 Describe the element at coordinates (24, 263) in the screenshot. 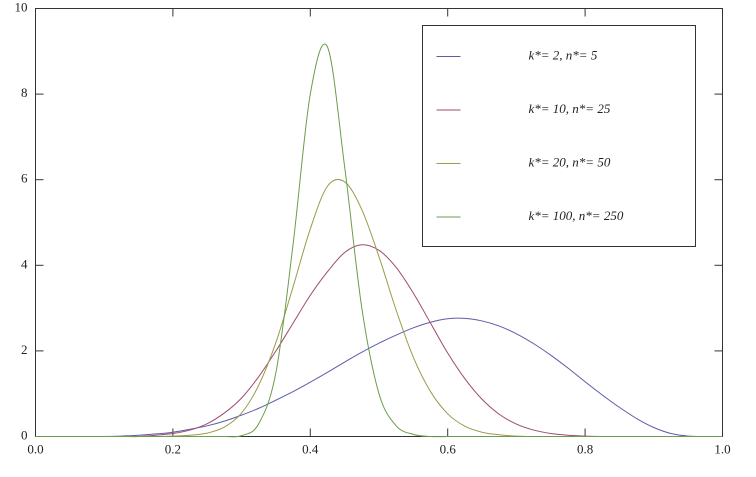

I see `y-tick-label: 4` at that location.